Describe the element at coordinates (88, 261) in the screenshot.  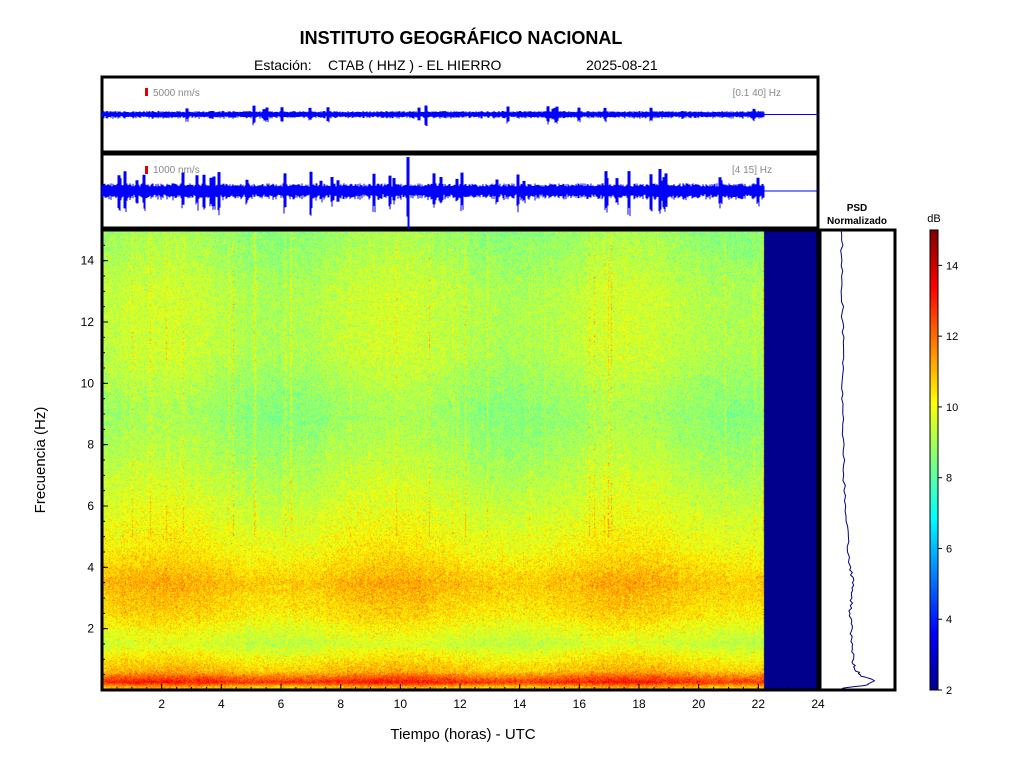
I see `y-tick-label: 14` at that location.